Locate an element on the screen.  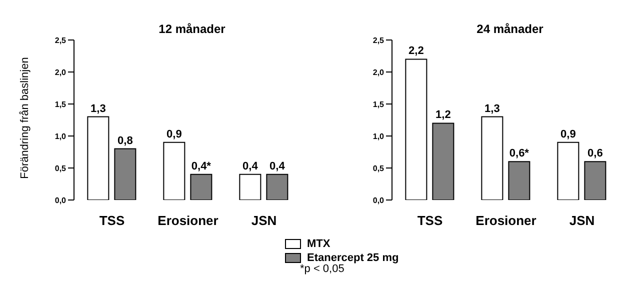
data-label: 0,6 is located at coordinates (595, 154).